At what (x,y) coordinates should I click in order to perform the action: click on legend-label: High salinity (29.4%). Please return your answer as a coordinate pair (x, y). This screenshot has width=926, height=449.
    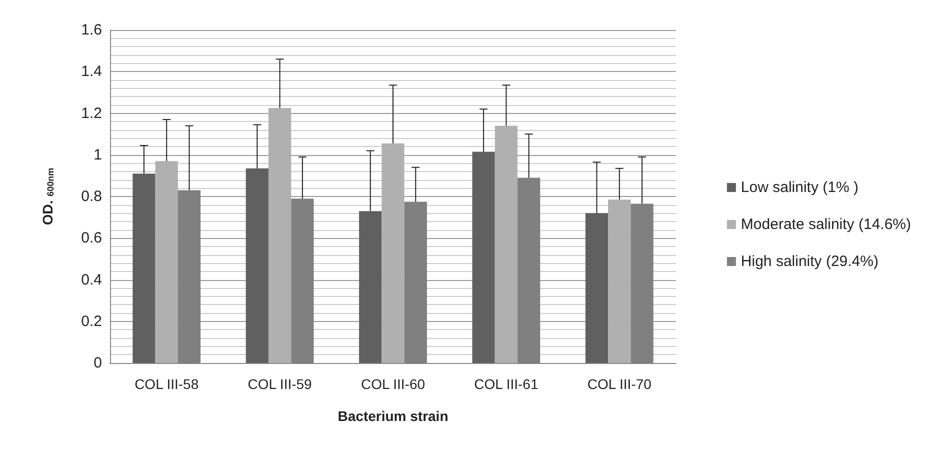
    Looking at the image, I should click on (809, 261).